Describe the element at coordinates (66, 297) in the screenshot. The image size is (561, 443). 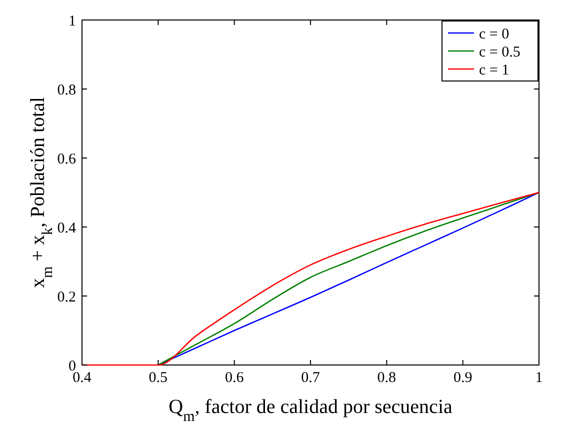
I see `y-tick-label: 0.2` at that location.